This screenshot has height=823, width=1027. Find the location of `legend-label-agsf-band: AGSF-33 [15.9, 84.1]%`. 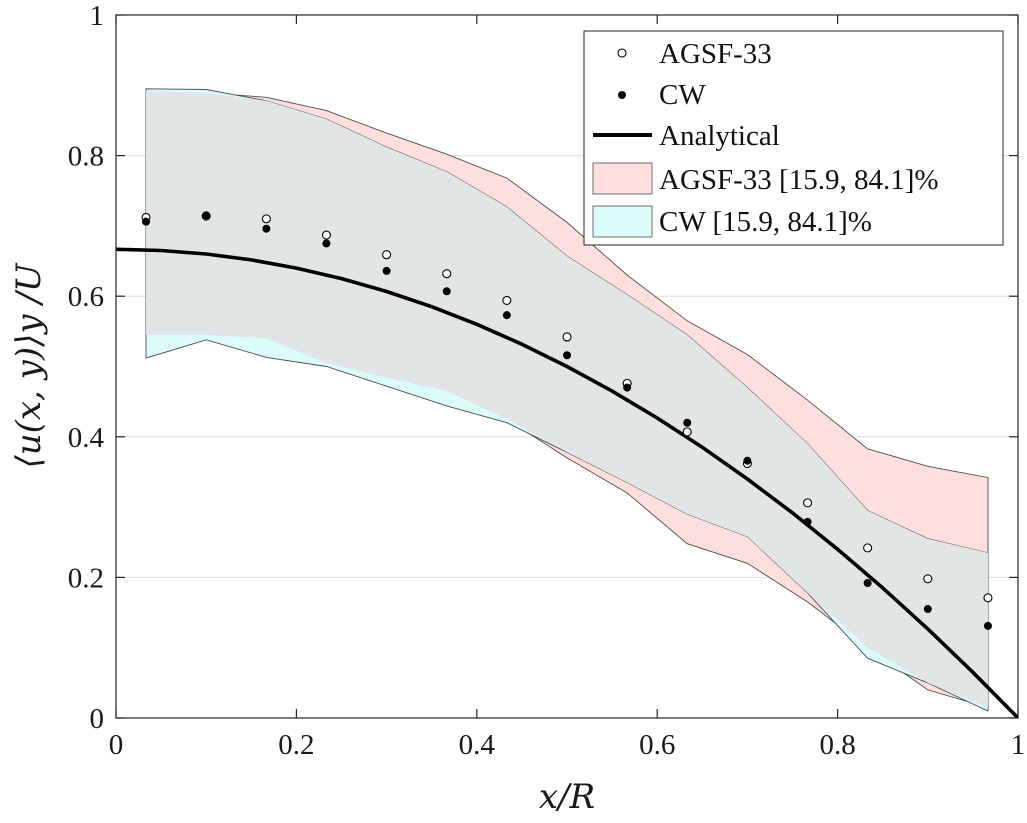

legend-label-agsf-band: AGSF-33 [15.9, 84.1]% is located at coordinates (799, 180).